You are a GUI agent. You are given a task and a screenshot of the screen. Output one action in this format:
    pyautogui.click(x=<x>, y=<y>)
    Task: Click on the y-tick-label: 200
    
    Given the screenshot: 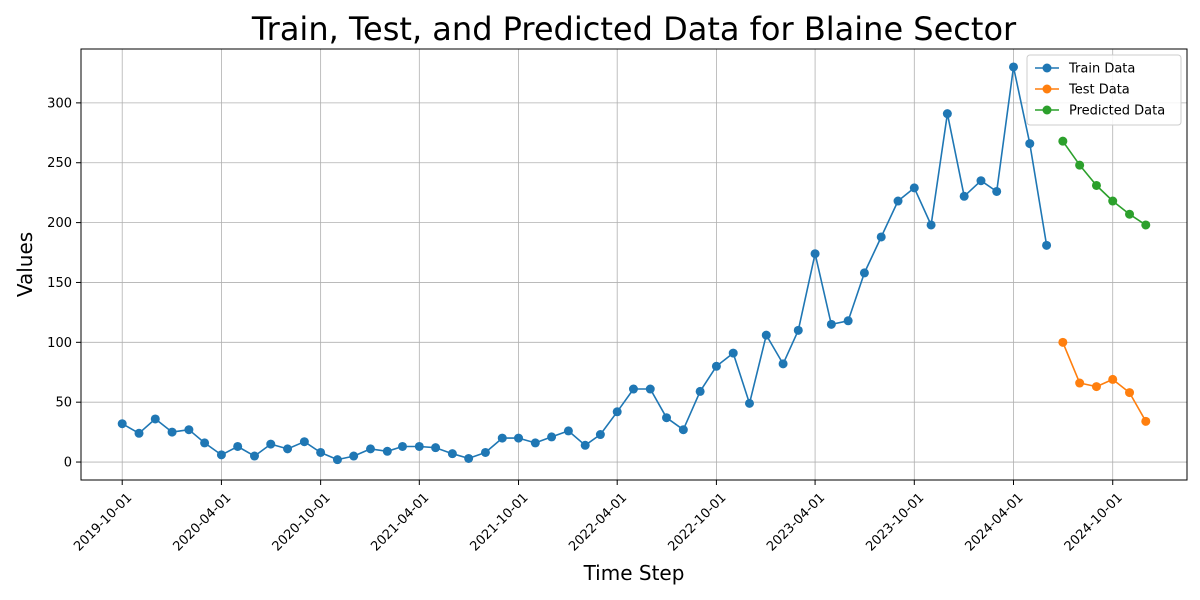 What is the action you would take?
    pyautogui.click(x=59, y=223)
    